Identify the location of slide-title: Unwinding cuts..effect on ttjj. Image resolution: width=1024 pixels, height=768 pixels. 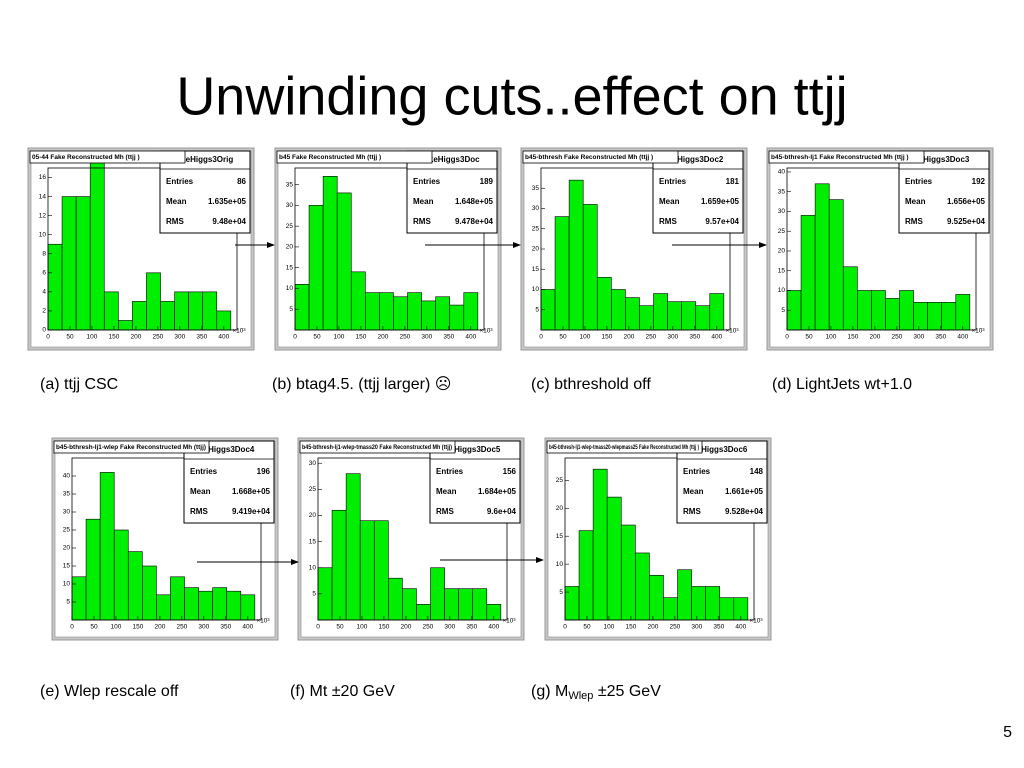
(511, 96).